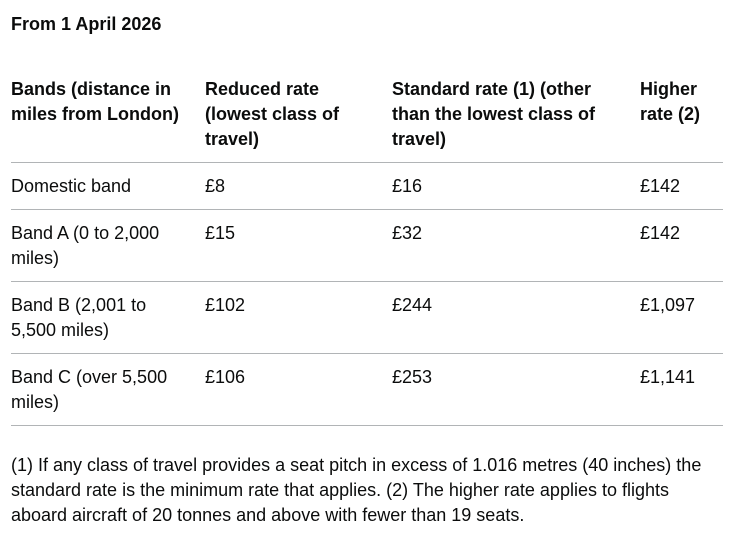 The image size is (730, 542). I want to click on header-bands: Bands (distance in miles from London), so click(108, 120).